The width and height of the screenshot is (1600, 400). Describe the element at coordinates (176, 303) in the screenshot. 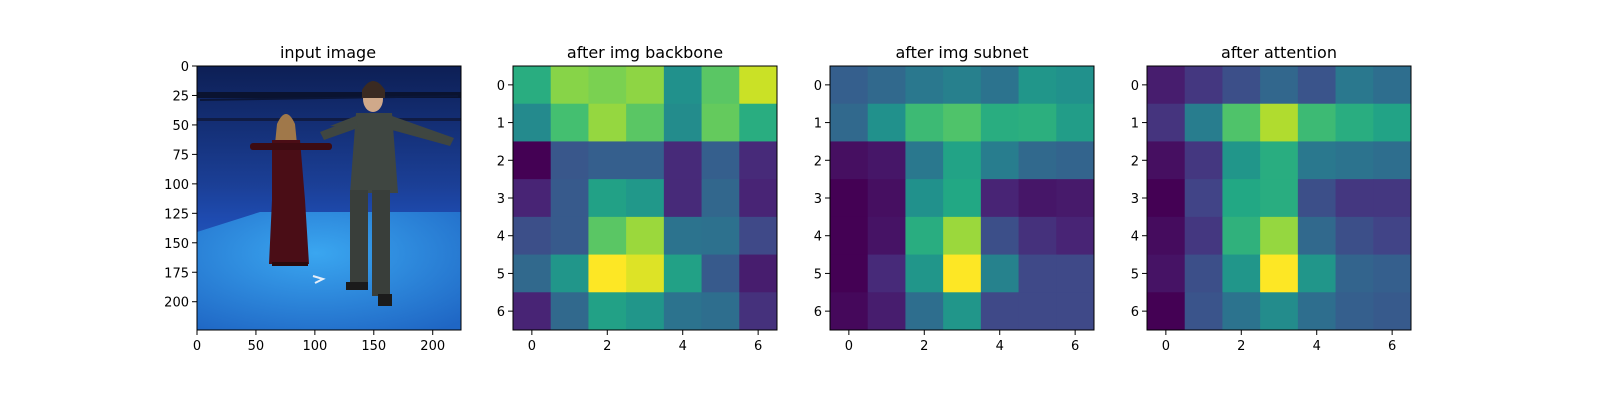

I see `y-tick-label: 200` at that location.